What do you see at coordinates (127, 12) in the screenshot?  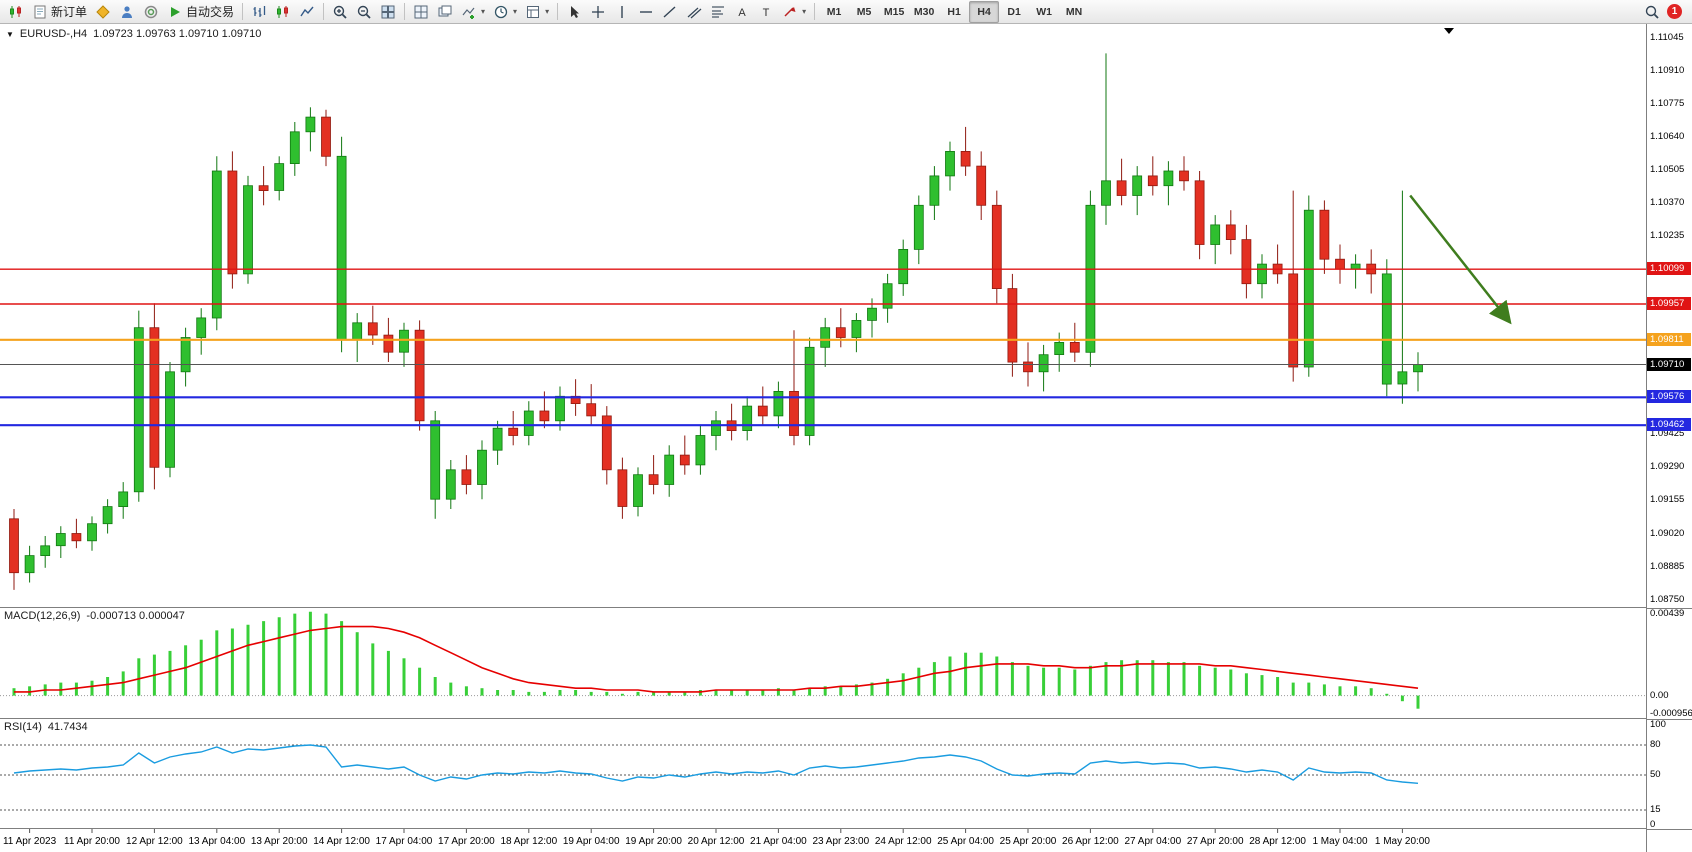 I see `profile-icon` at bounding box center [127, 12].